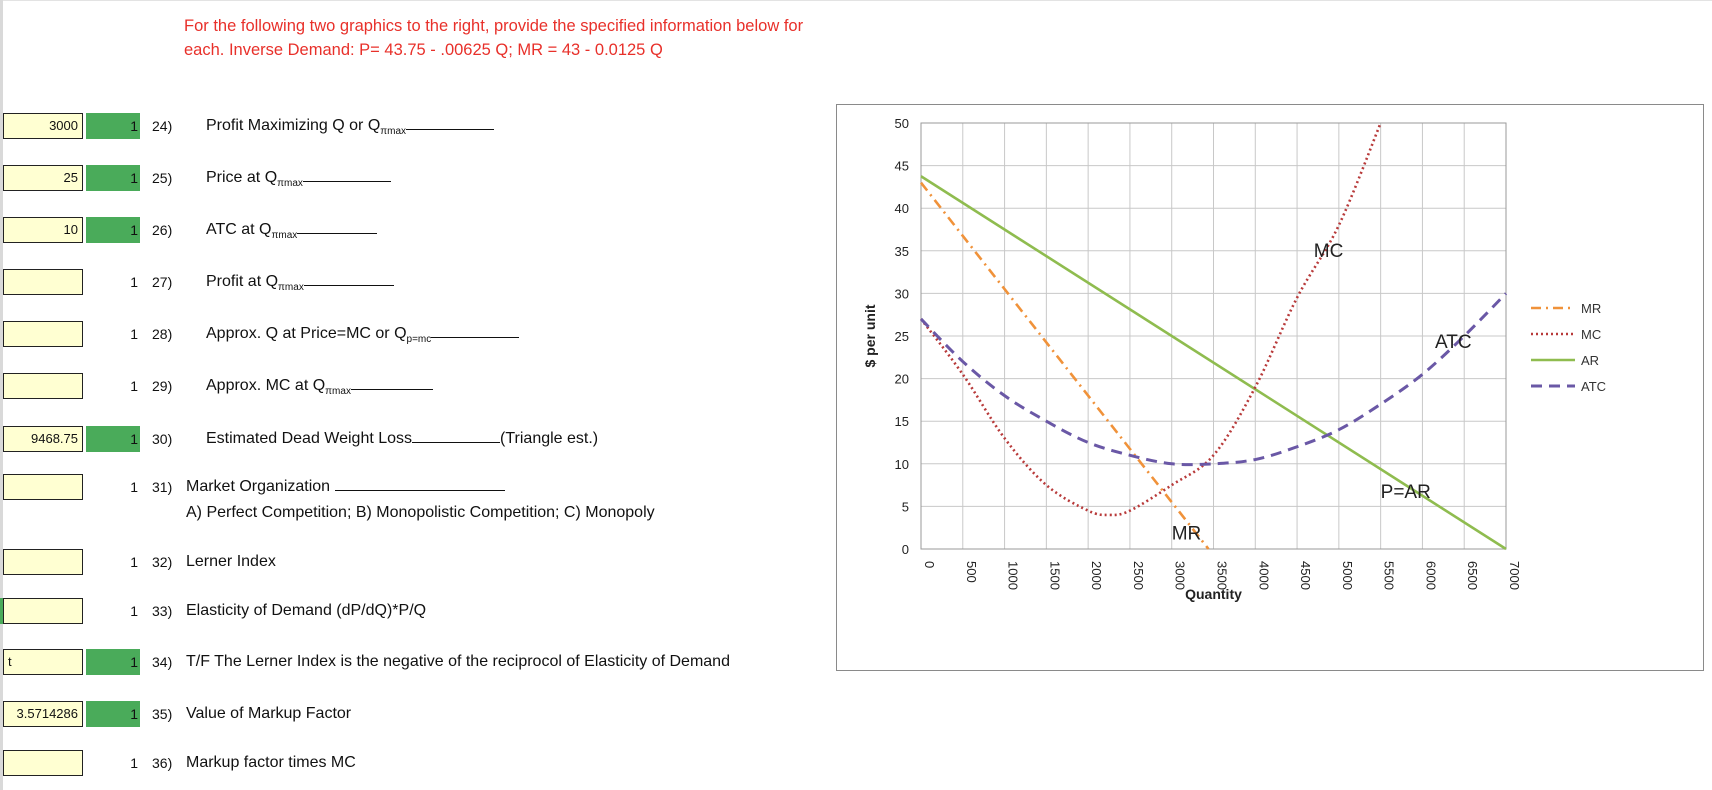 The height and width of the screenshot is (790, 1712). What do you see at coordinates (134, 178) in the screenshot?
I see `points-25: 1` at bounding box center [134, 178].